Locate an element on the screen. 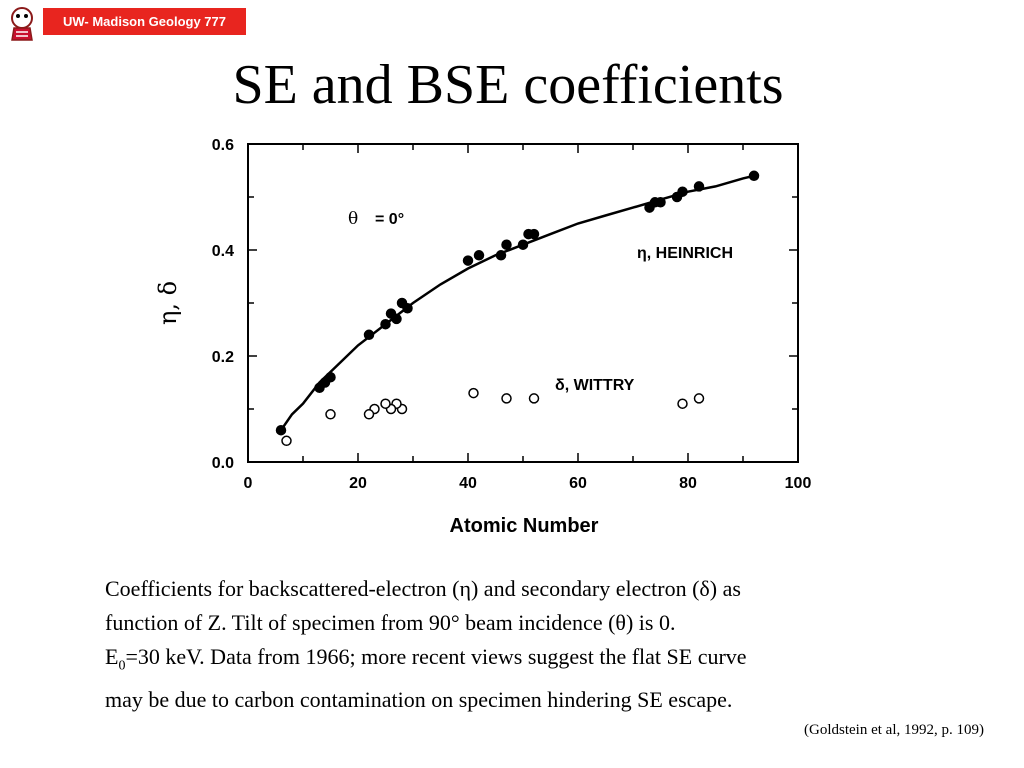 This screenshot has height=768, width=1024. x-tick-label: 100 is located at coordinates (798, 483).